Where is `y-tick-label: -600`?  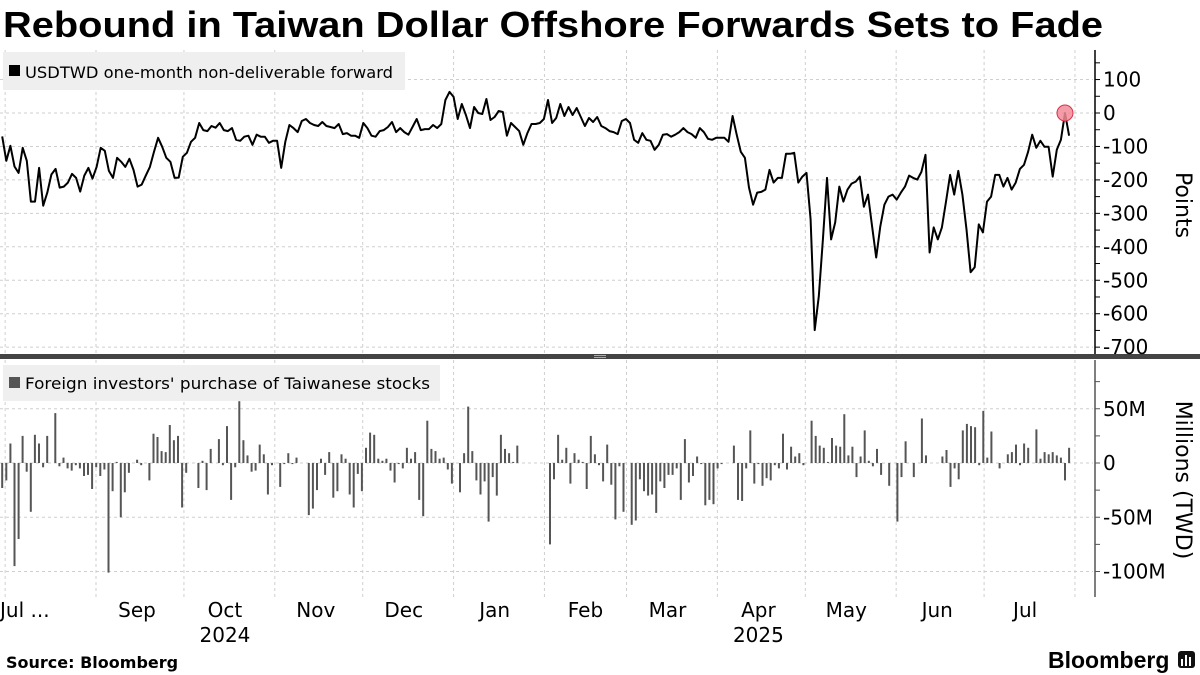
y-tick-label: -600 is located at coordinates (1125, 314).